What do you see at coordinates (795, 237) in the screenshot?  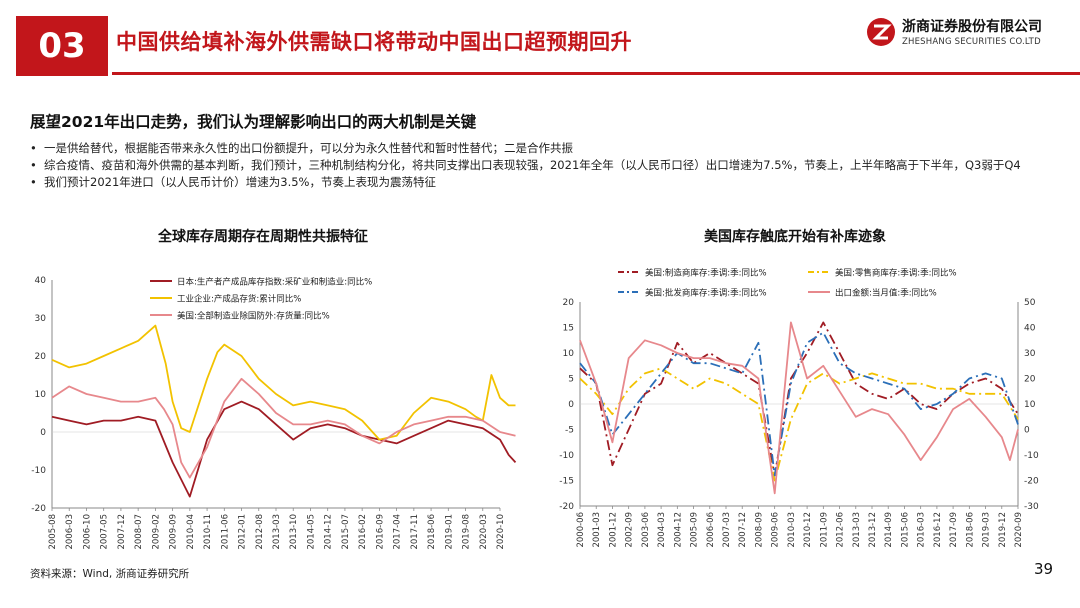 I see `chart-right-title: 美国库存触底开始有补库迹象` at bounding box center [795, 237].